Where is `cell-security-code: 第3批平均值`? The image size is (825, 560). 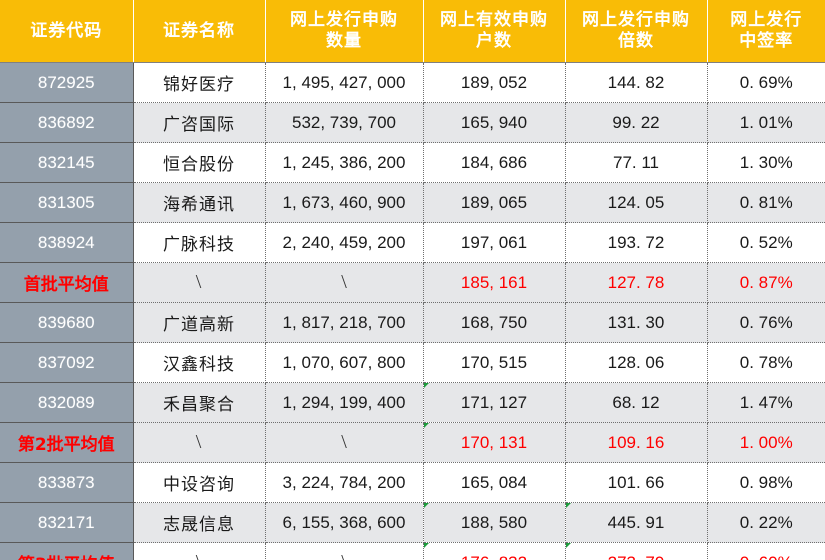 cell-security-code: 第3批平均值 is located at coordinates (67, 551).